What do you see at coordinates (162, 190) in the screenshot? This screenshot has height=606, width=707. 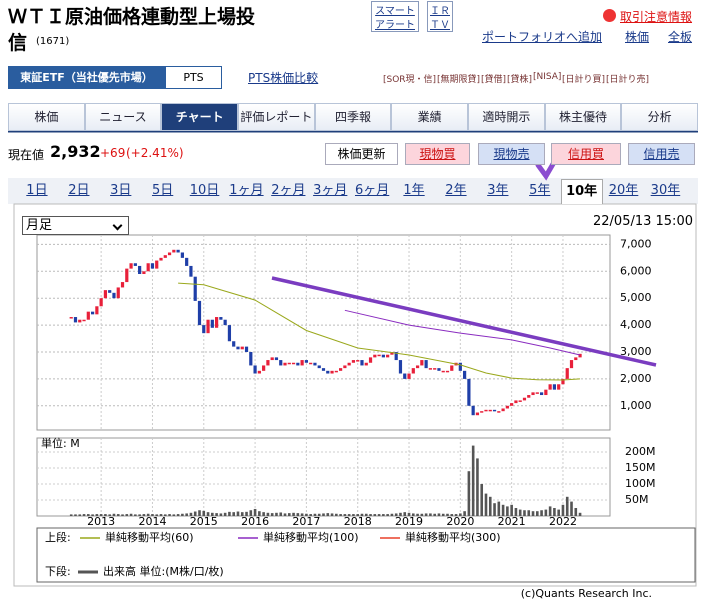 I see `period-tab: 5日` at bounding box center [162, 190].